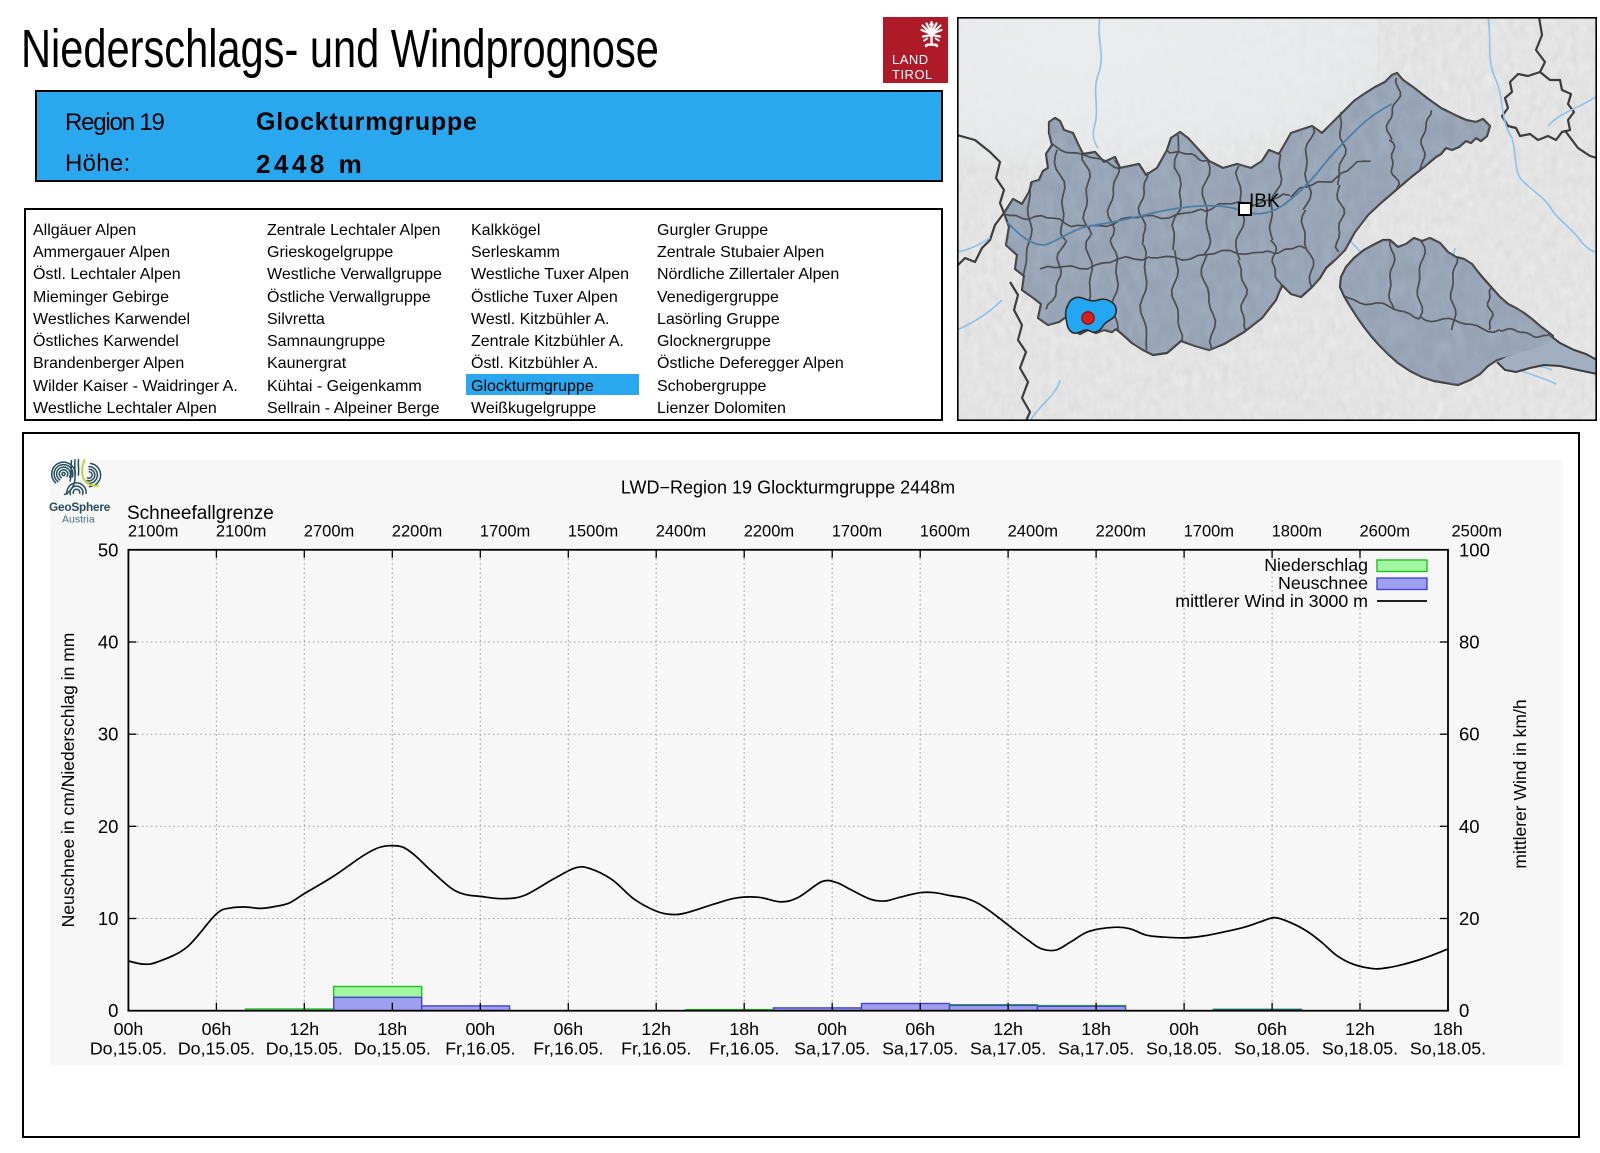 The image size is (1600, 1153). Describe the element at coordinates (1316, 565) in the screenshot. I see `svg-text: Niederschlag` at that location.